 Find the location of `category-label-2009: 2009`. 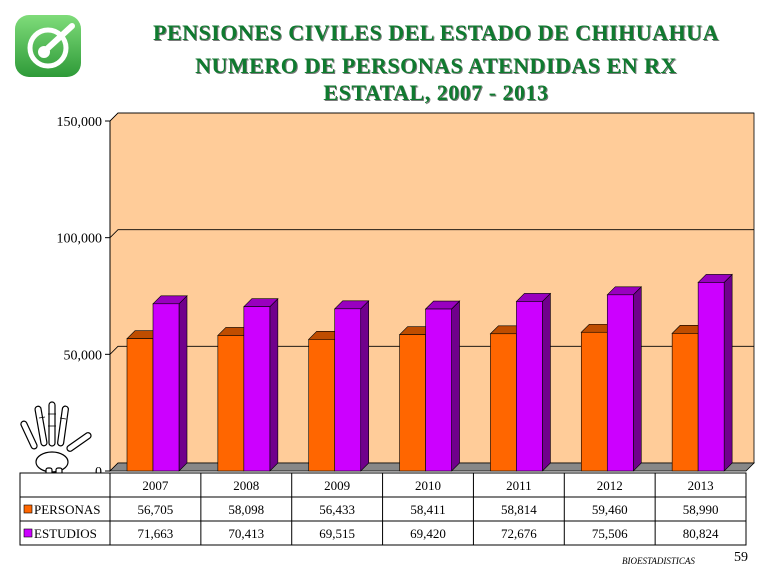

category-label-2009: 2009 is located at coordinates (337, 485).